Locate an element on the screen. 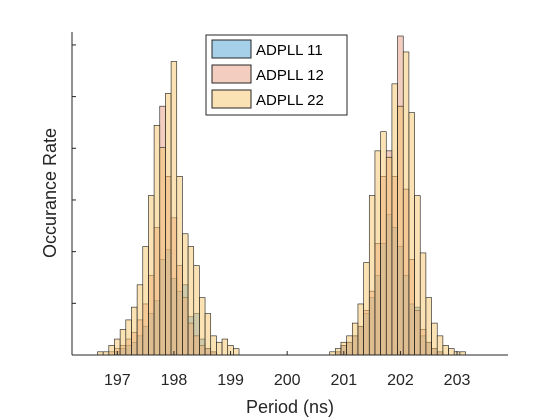 The image size is (560, 420). legend-label-adpll-22: ADPLL 22 is located at coordinates (290, 100).